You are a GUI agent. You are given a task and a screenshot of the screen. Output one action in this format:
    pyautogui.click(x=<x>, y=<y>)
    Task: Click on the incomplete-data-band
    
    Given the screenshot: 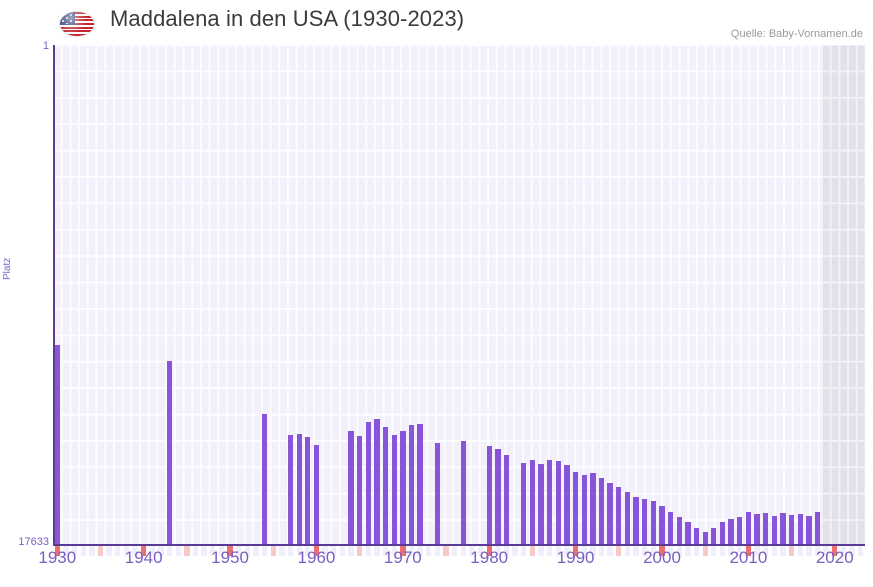 What is the action you would take?
    pyautogui.click(x=843, y=295)
    